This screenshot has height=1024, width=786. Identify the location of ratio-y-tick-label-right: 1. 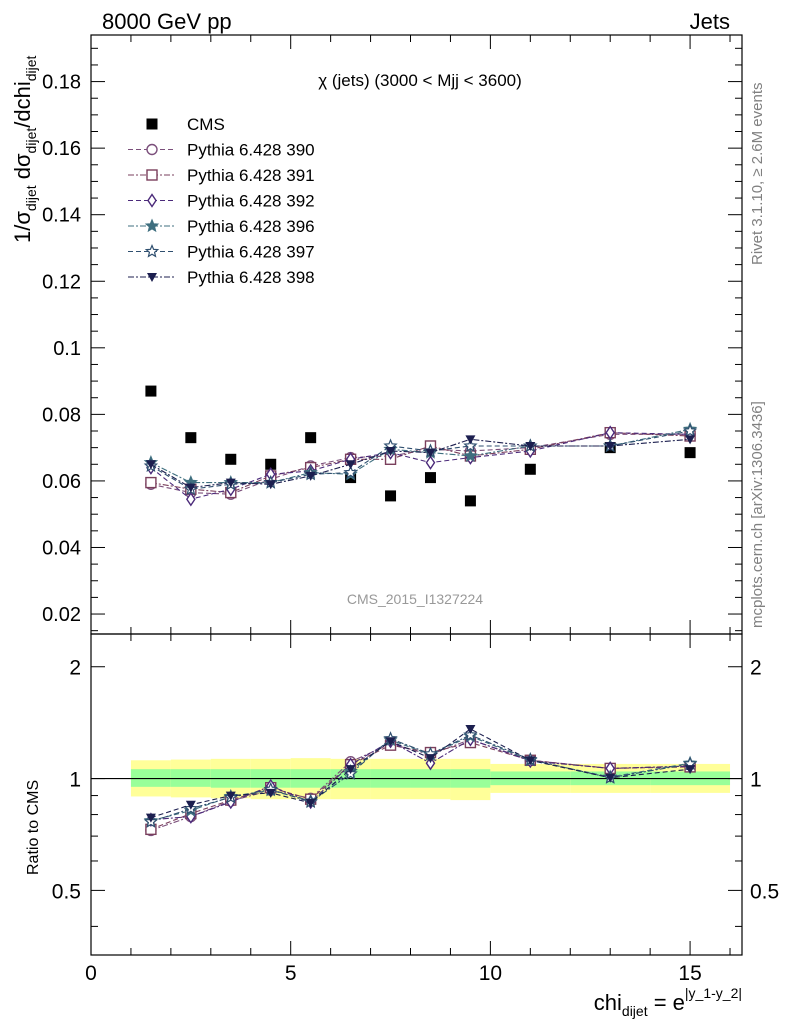
(756, 780).